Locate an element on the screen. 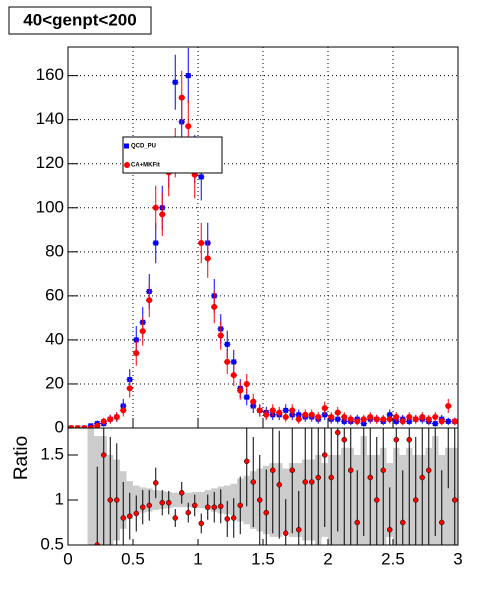 Image resolution: width=496 pixels, height=597 pixels. x-tick-label: 0 is located at coordinates (67, 558).